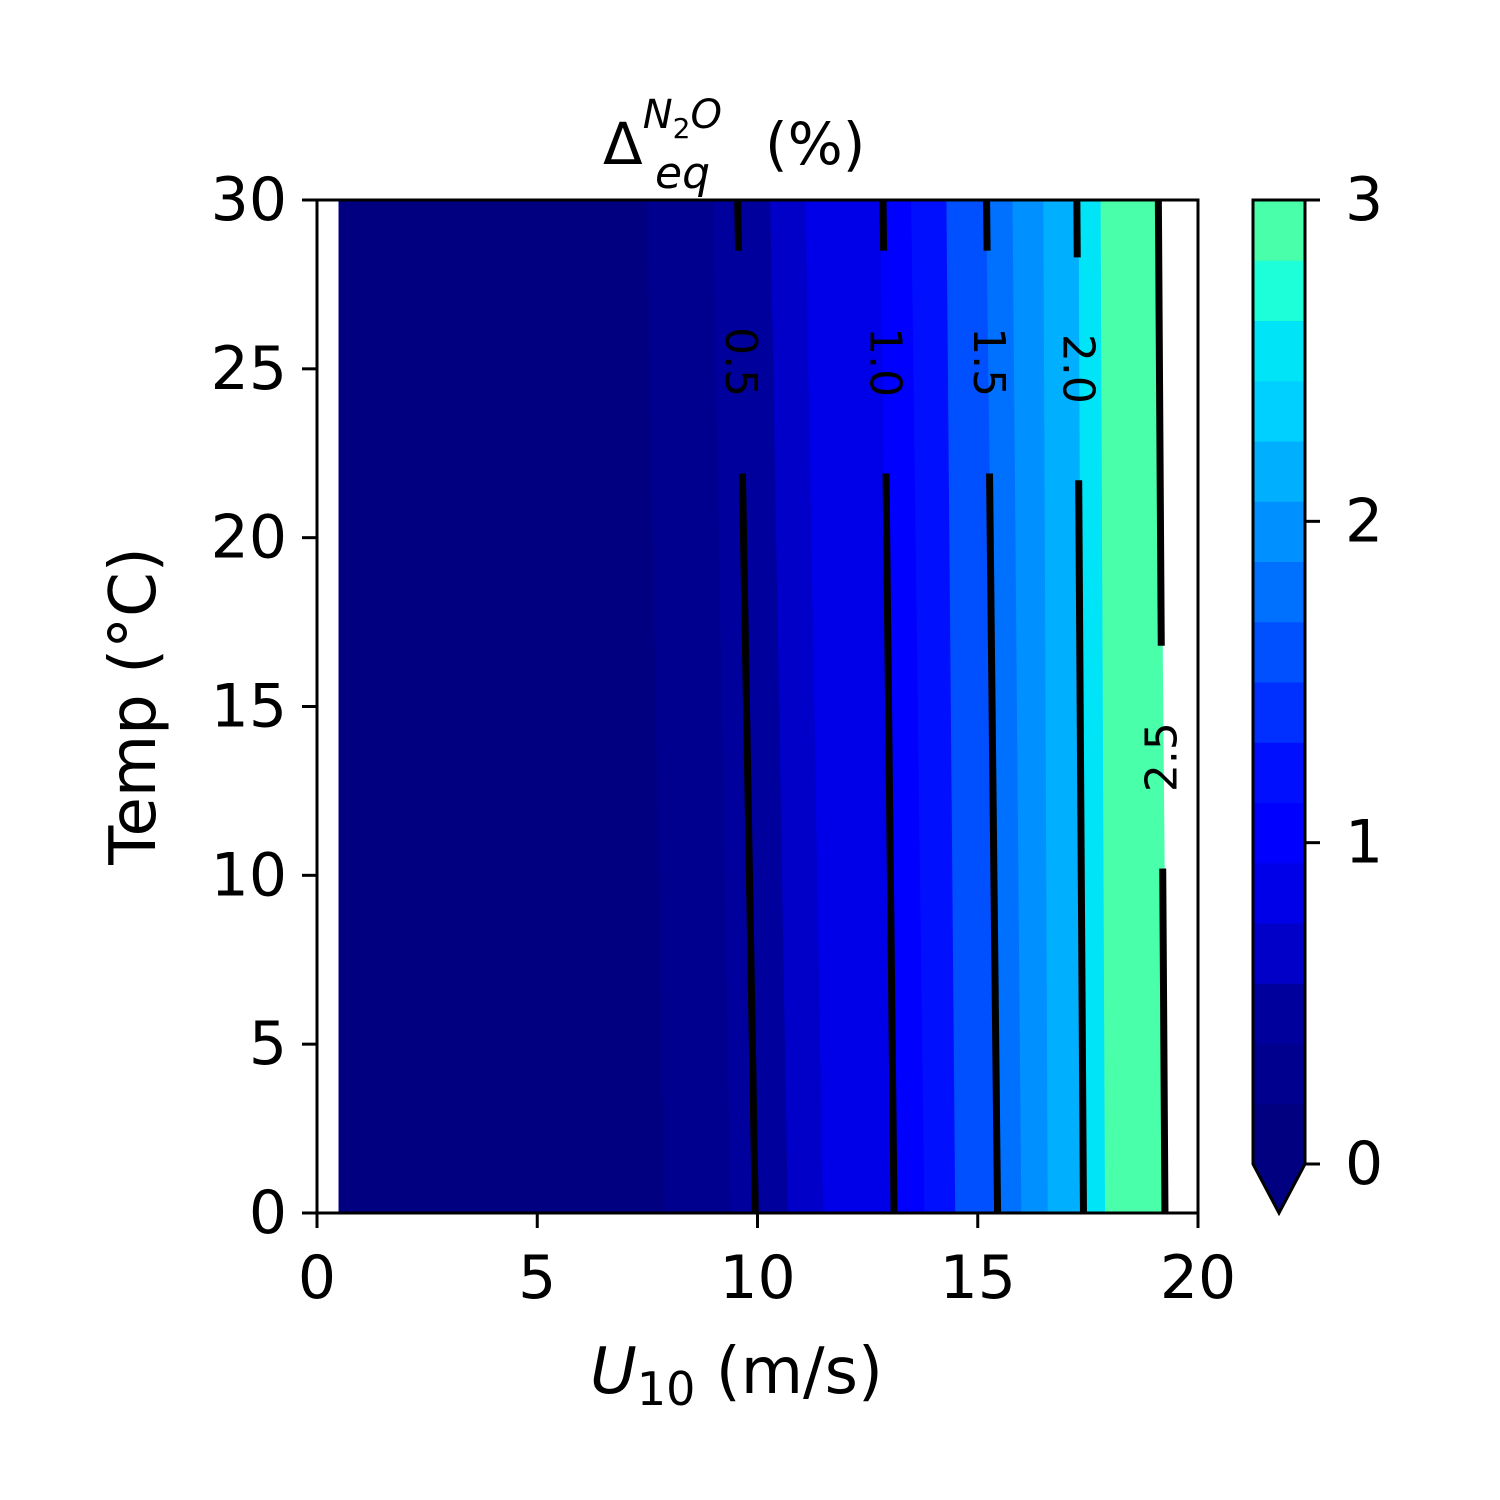 The width and height of the screenshot is (1500, 1500). I want to click on y-tick-label: 10, so click(249, 875).